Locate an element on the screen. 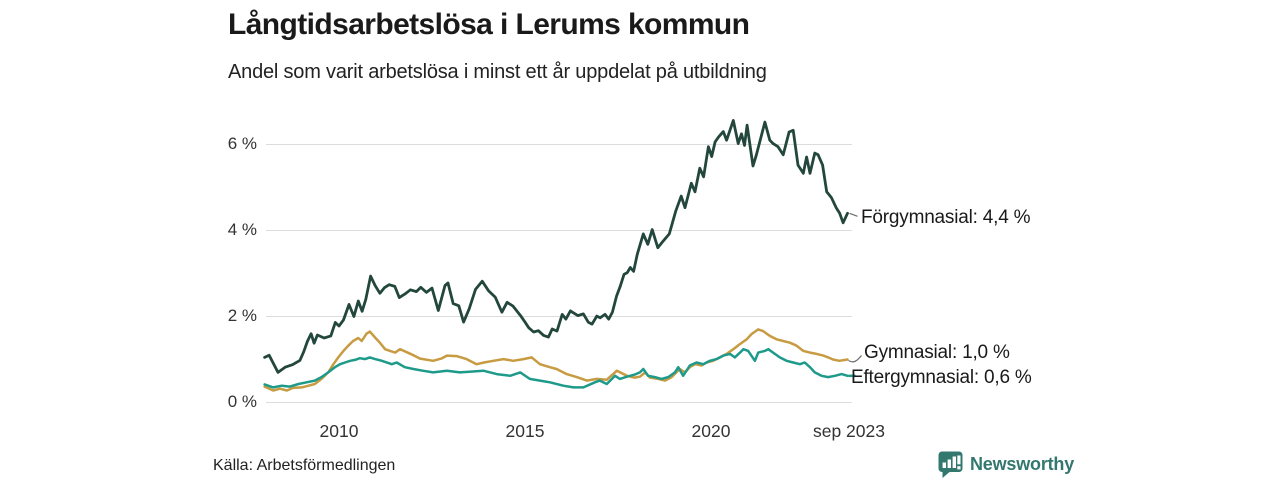 The width and height of the screenshot is (1280, 480). source-note: Källa: Arbetsförmedlingen is located at coordinates (304, 465).